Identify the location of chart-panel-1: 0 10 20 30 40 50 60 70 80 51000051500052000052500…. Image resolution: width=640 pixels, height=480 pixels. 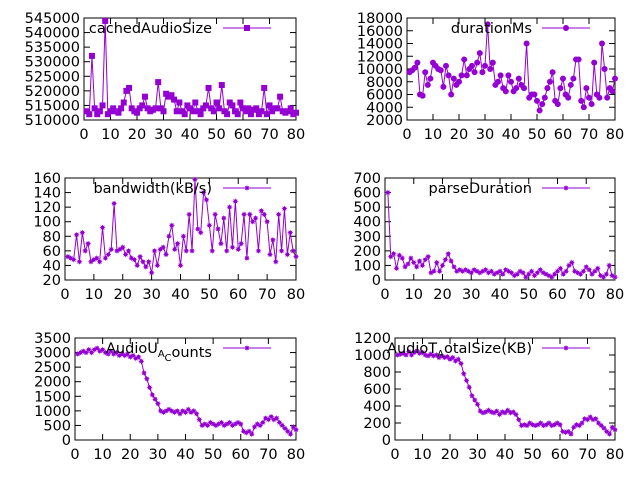
(165, 77).